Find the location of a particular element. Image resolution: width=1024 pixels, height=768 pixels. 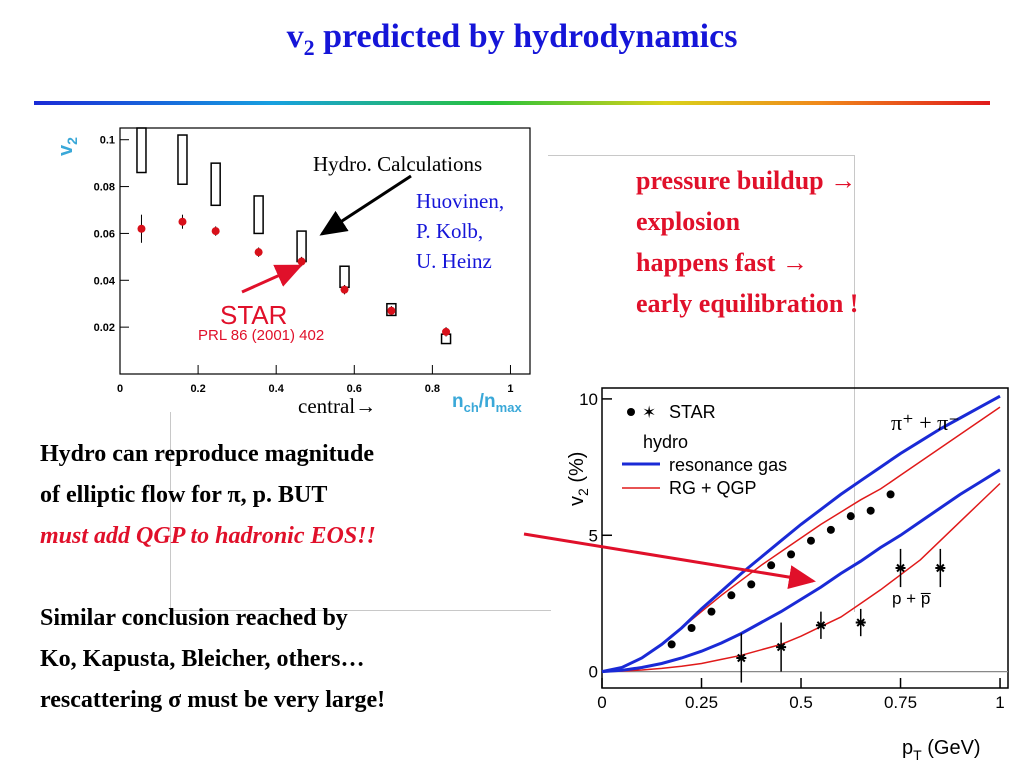

legend-star-marker: ✶ is located at coordinates (649, 412).